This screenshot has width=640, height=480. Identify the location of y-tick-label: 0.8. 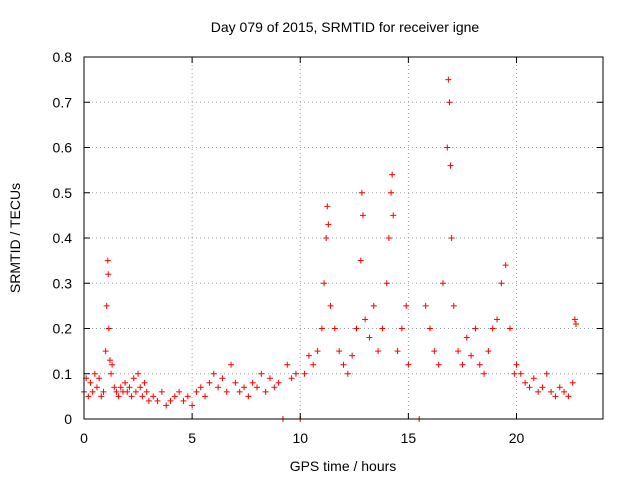
(63, 57).